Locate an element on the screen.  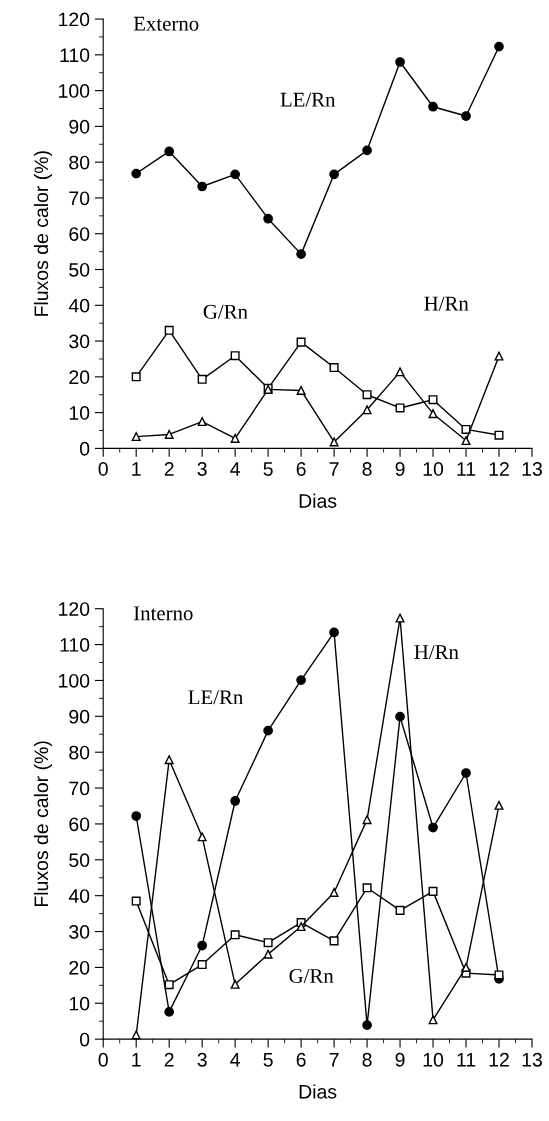
series-label: H/Rn is located at coordinates (436, 652).